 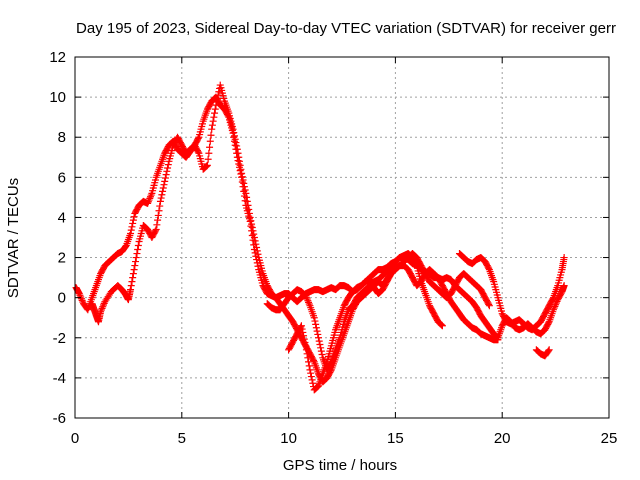 I want to click on x-axis-label: GPS time / hours, so click(x=340, y=465).